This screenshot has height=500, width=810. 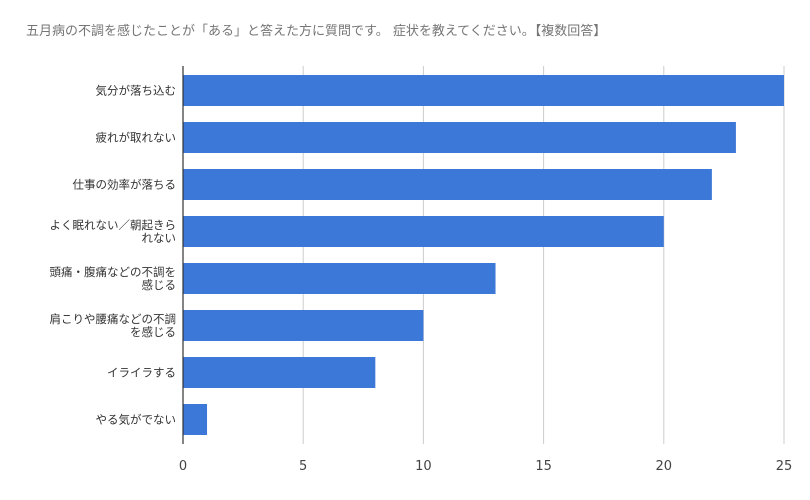 I want to click on category-label: を感じる, so click(x=153, y=332).